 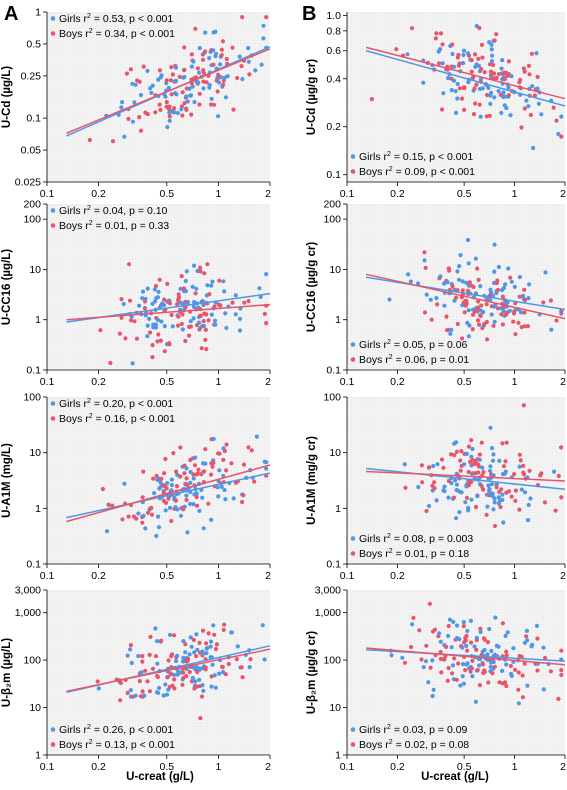 I want to click on x-tick-label: 0.5, so click(x=464, y=194).